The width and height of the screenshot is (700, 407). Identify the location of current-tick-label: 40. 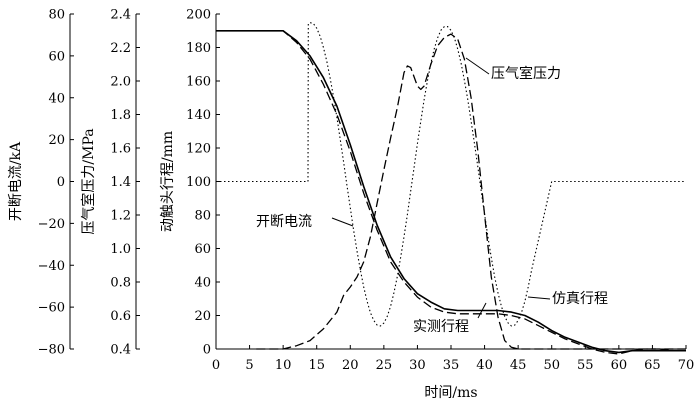
(56, 98).